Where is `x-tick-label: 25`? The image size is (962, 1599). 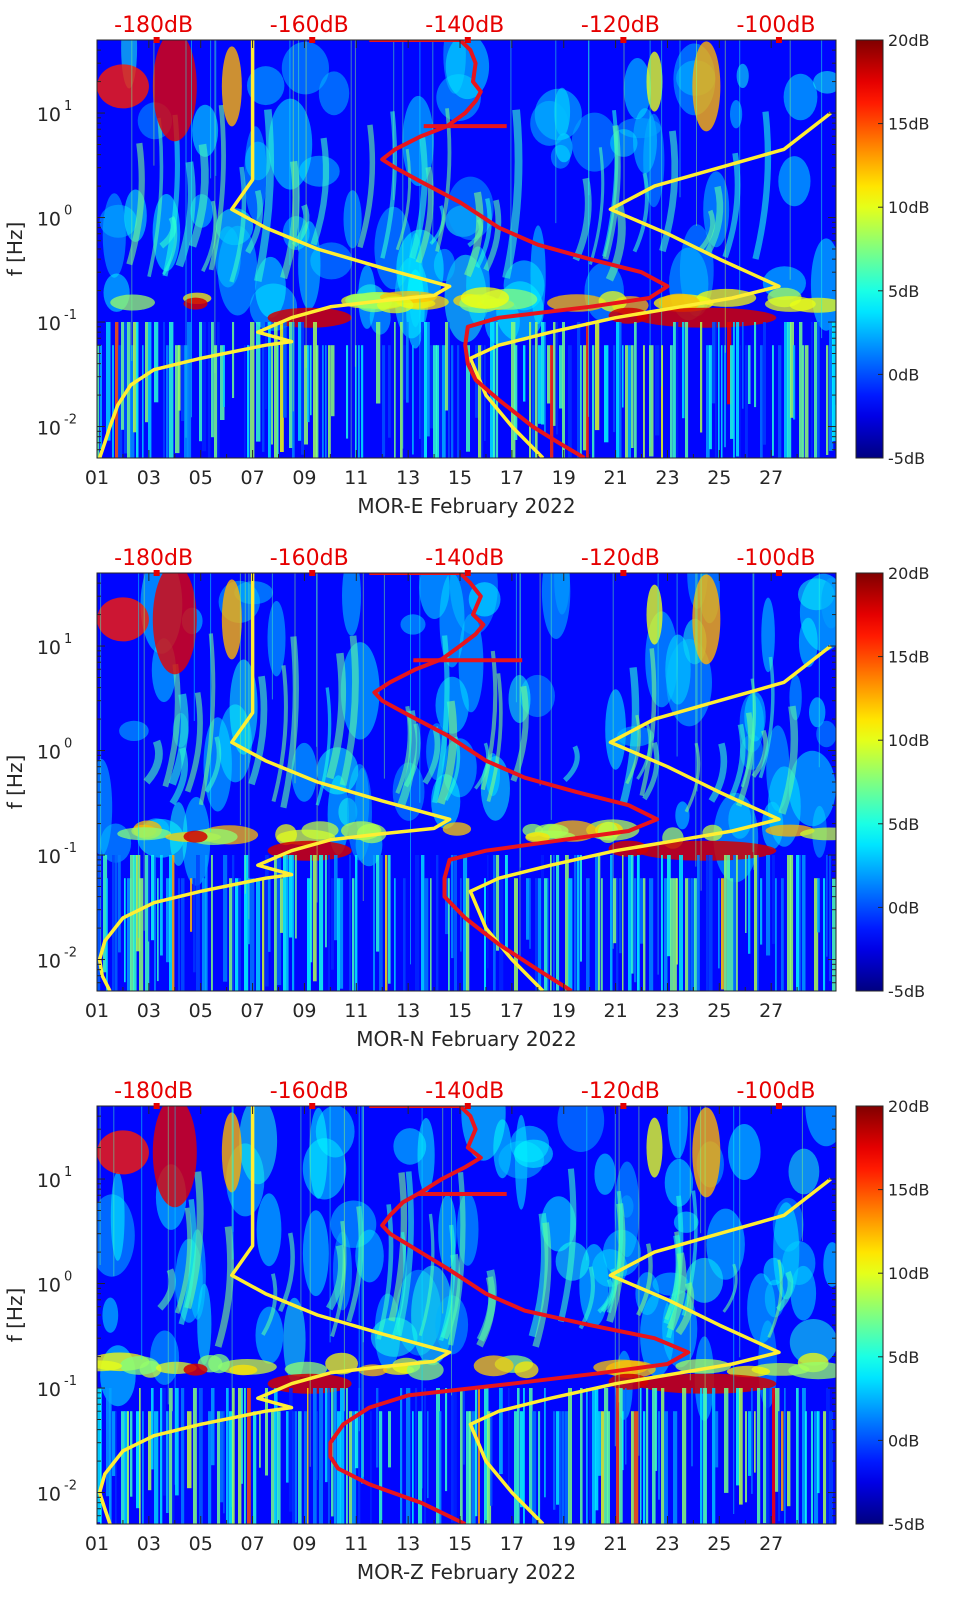 x-tick-label: 25 is located at coordinates (719, 1544).